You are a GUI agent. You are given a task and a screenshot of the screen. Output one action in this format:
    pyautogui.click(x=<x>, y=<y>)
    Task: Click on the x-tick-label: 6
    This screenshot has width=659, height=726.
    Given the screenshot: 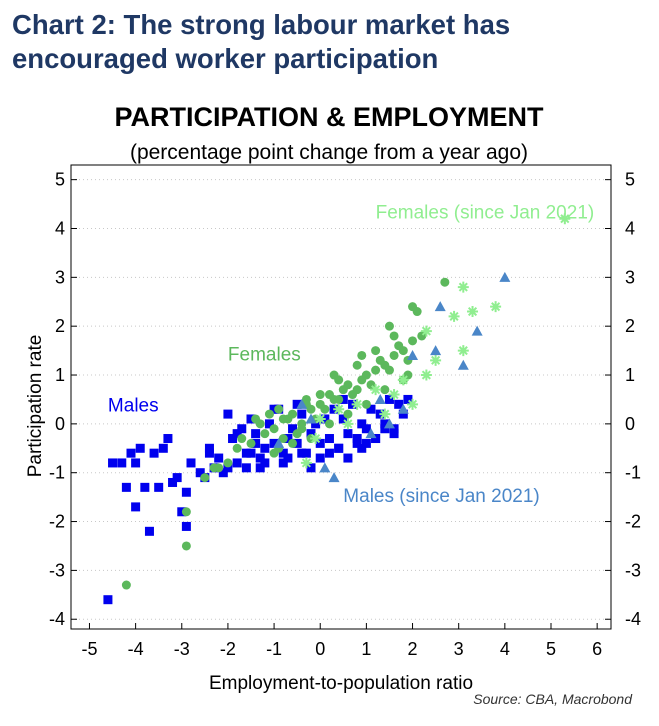 What is the action you would take?
    pyautogui.click(x=597, y=649)
    